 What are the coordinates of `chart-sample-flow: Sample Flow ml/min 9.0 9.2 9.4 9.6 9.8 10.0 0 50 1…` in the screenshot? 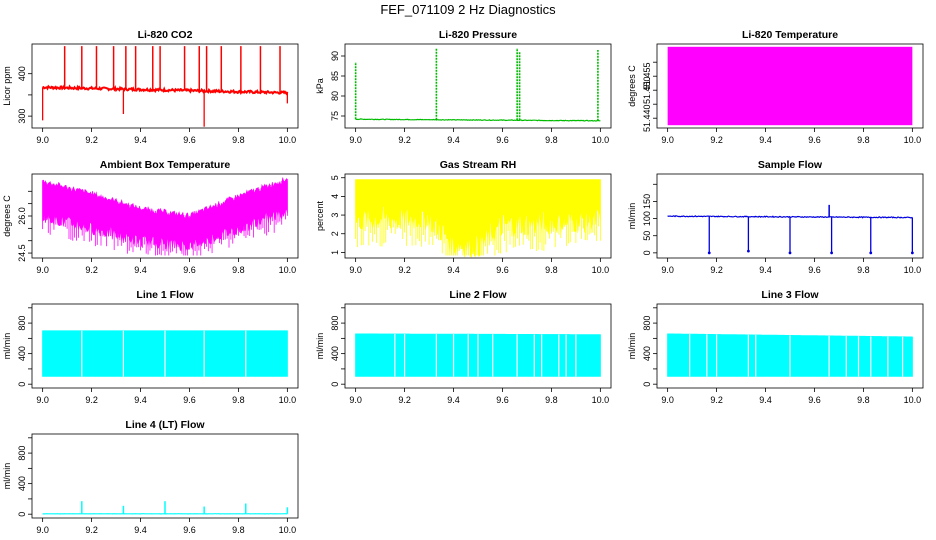 It's located at (775, 217).